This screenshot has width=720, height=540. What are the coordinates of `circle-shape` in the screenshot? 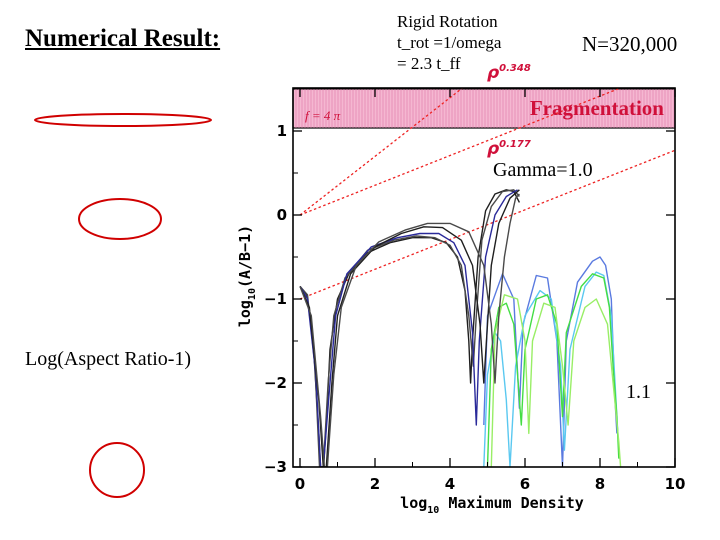 It's located at (117, 470).